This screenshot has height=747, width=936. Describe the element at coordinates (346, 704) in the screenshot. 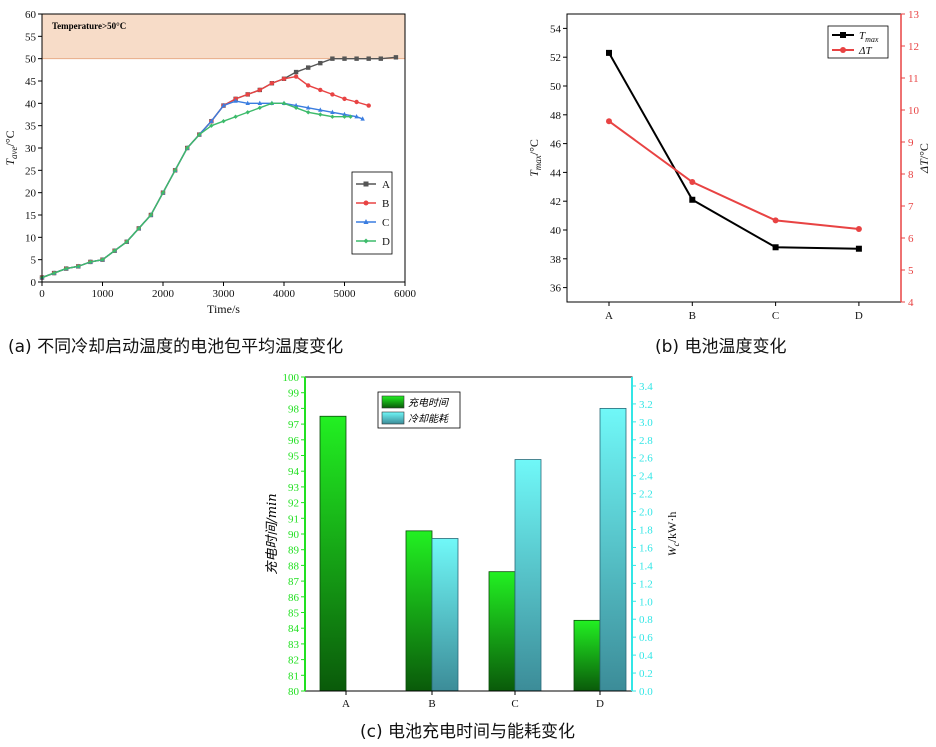

I see `chart-c-x-tick-label: A` at that location.